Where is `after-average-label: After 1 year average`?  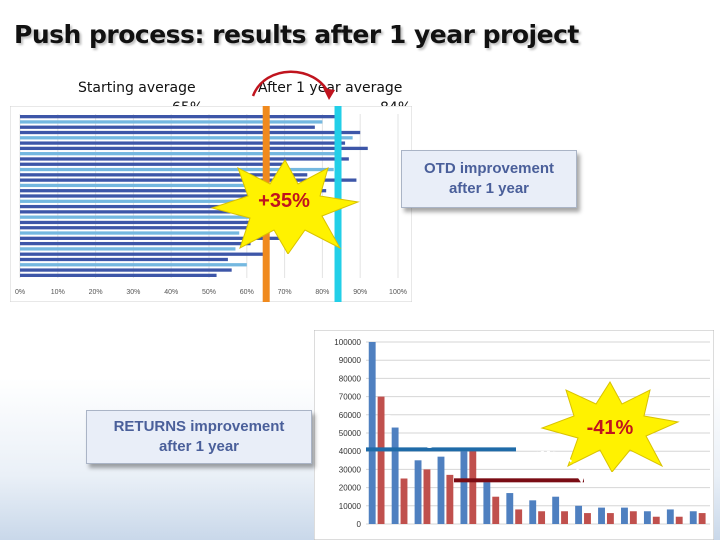
after-average-label: After 1 year average is located at coordinates (330, 88).